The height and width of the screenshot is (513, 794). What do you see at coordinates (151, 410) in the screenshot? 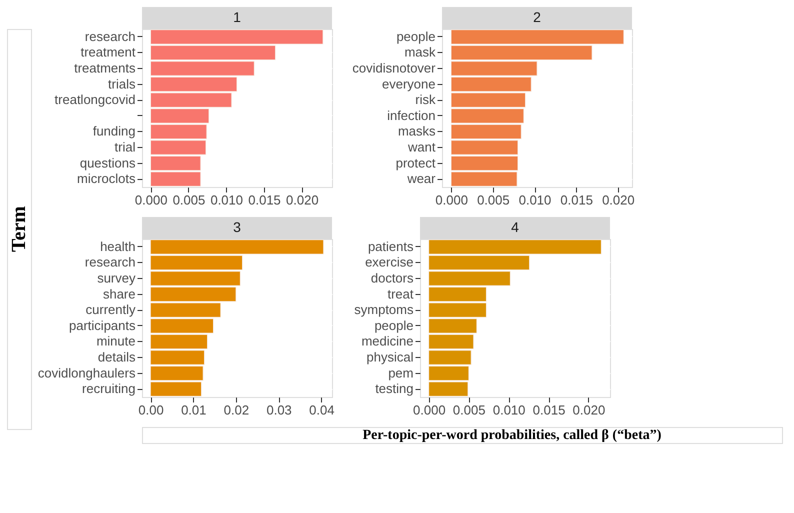
I see `x-tick-label: 0.00` at bounding box center [151, 410].